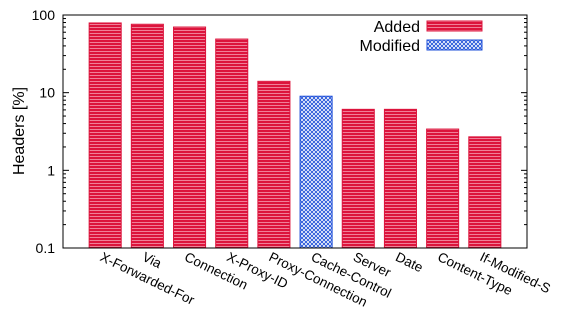  What do you see at coordinates (400, 178) in the screenshot?
I see `bar-date` at bounding box center [400, 178].